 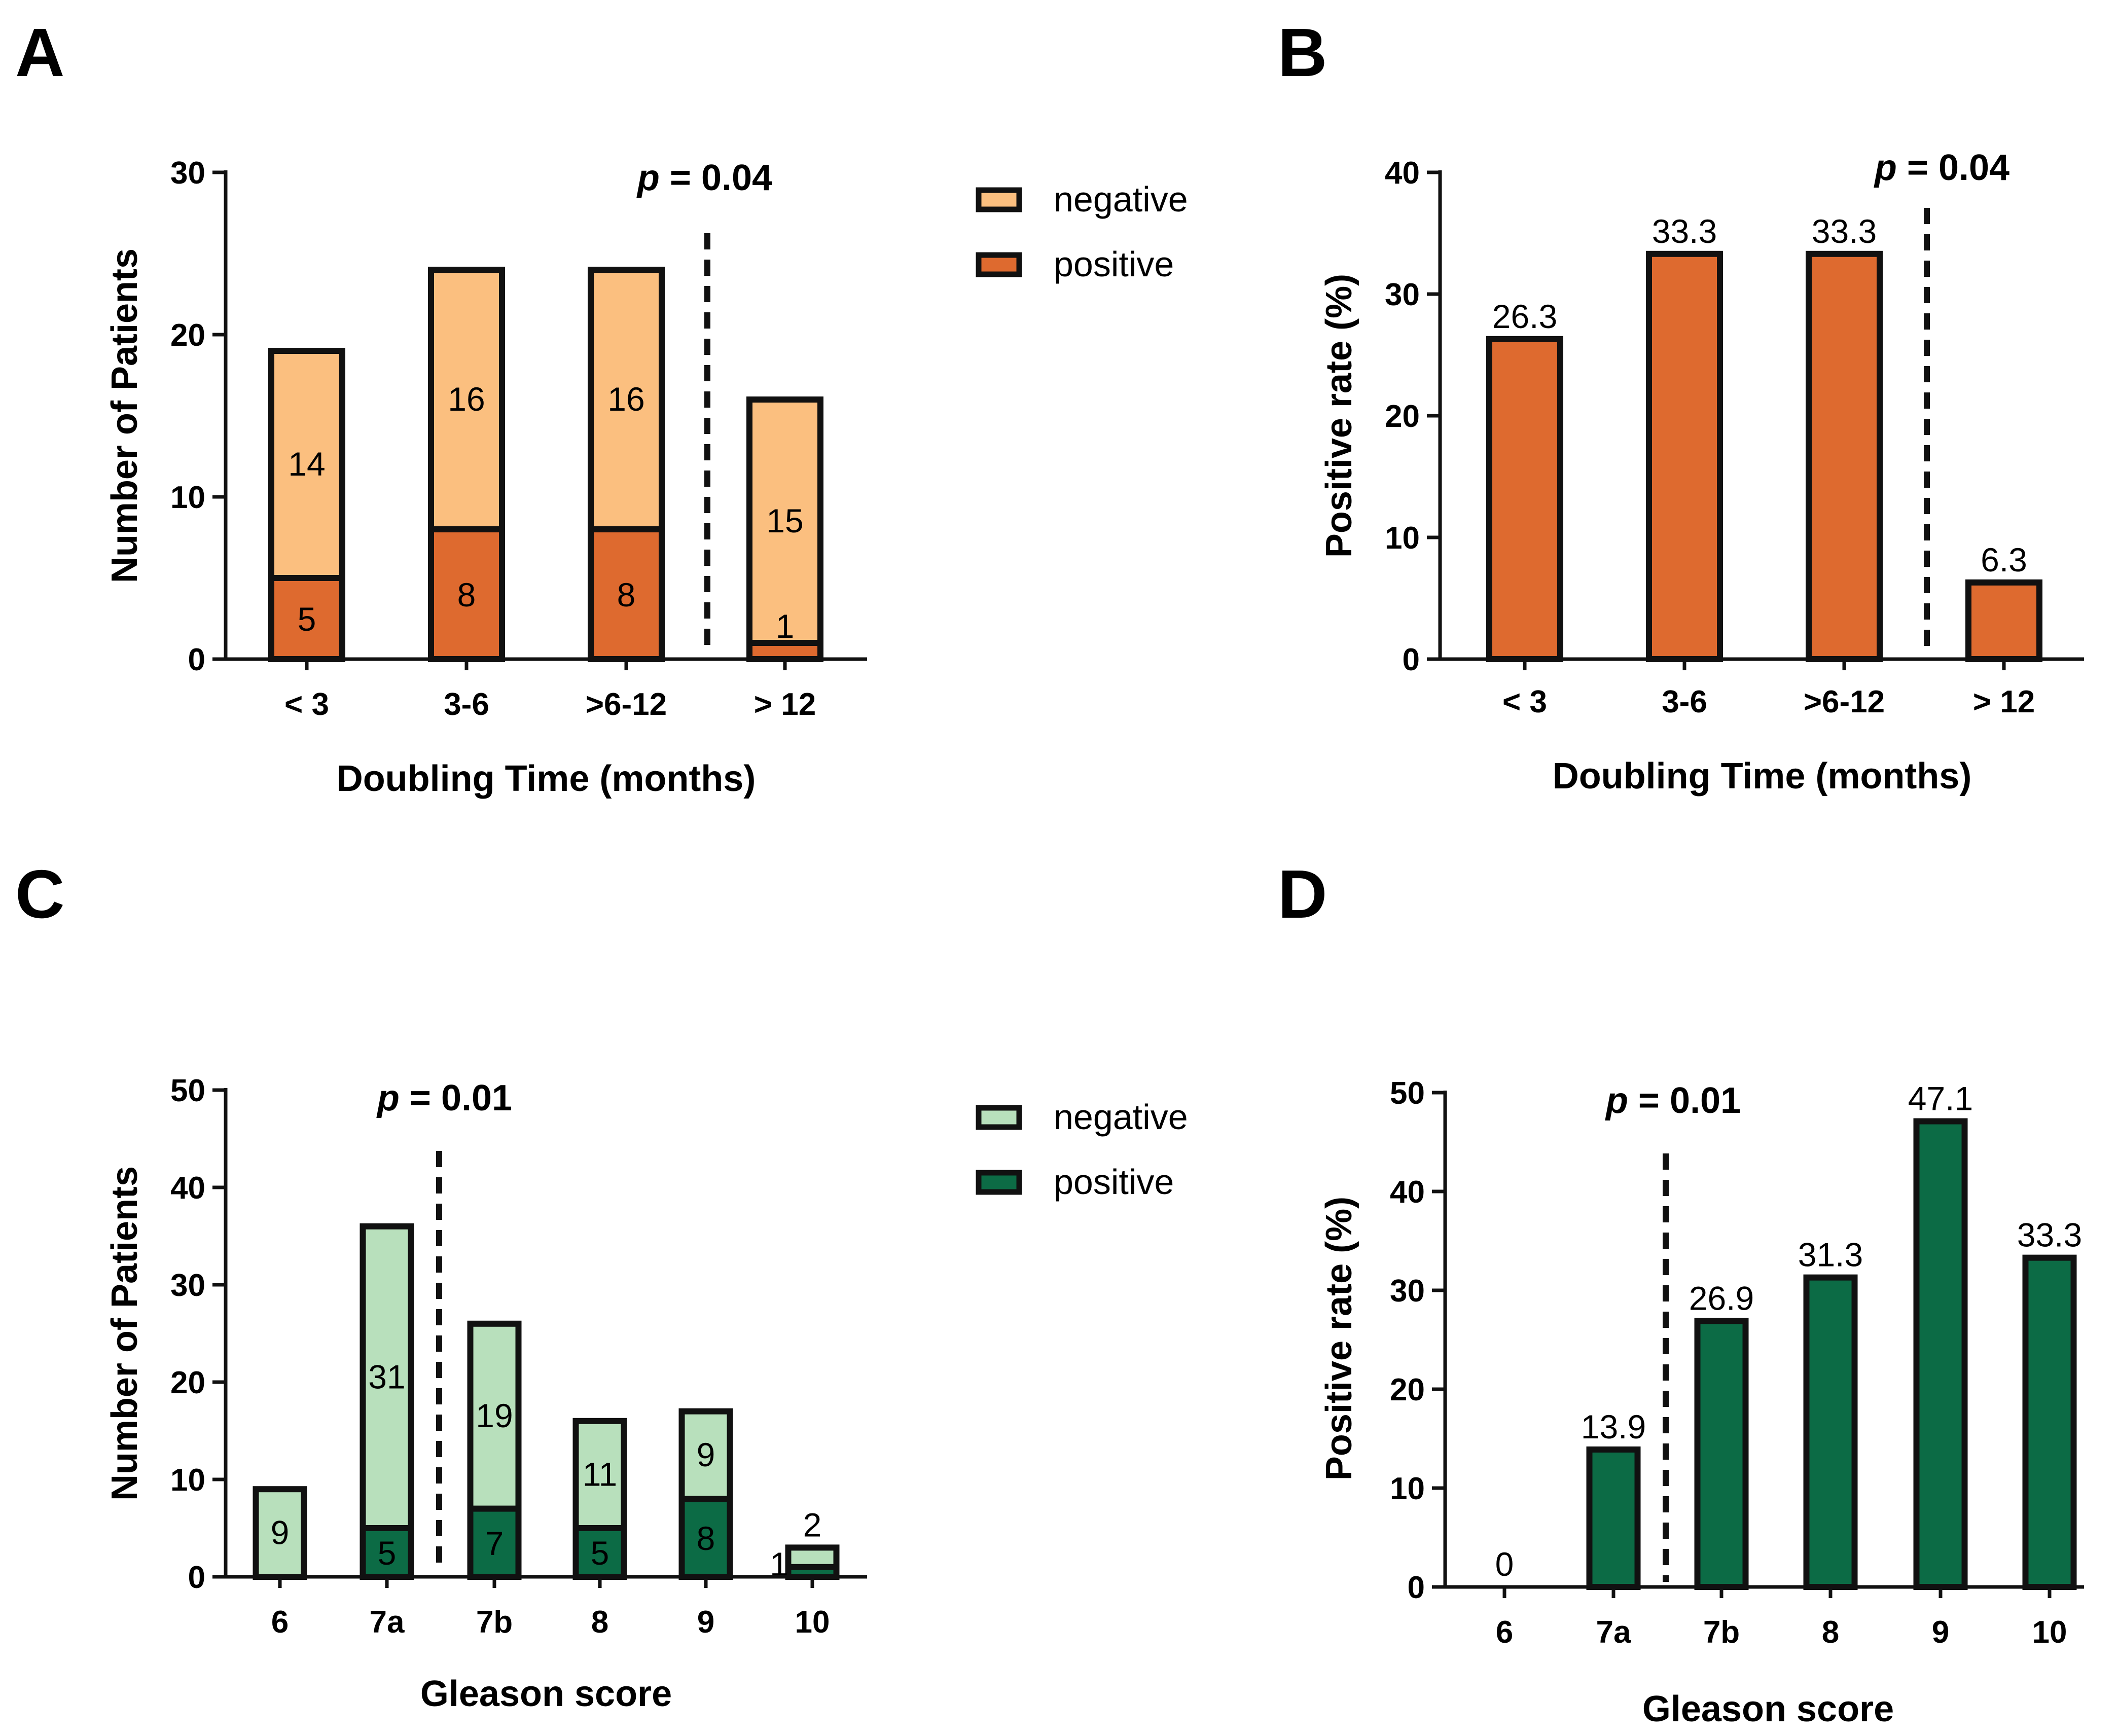 What do you see at coordinates (456, 1098) in the screenshot?
I see `p-value: = 0.01` at bounding box center [456, 1098].